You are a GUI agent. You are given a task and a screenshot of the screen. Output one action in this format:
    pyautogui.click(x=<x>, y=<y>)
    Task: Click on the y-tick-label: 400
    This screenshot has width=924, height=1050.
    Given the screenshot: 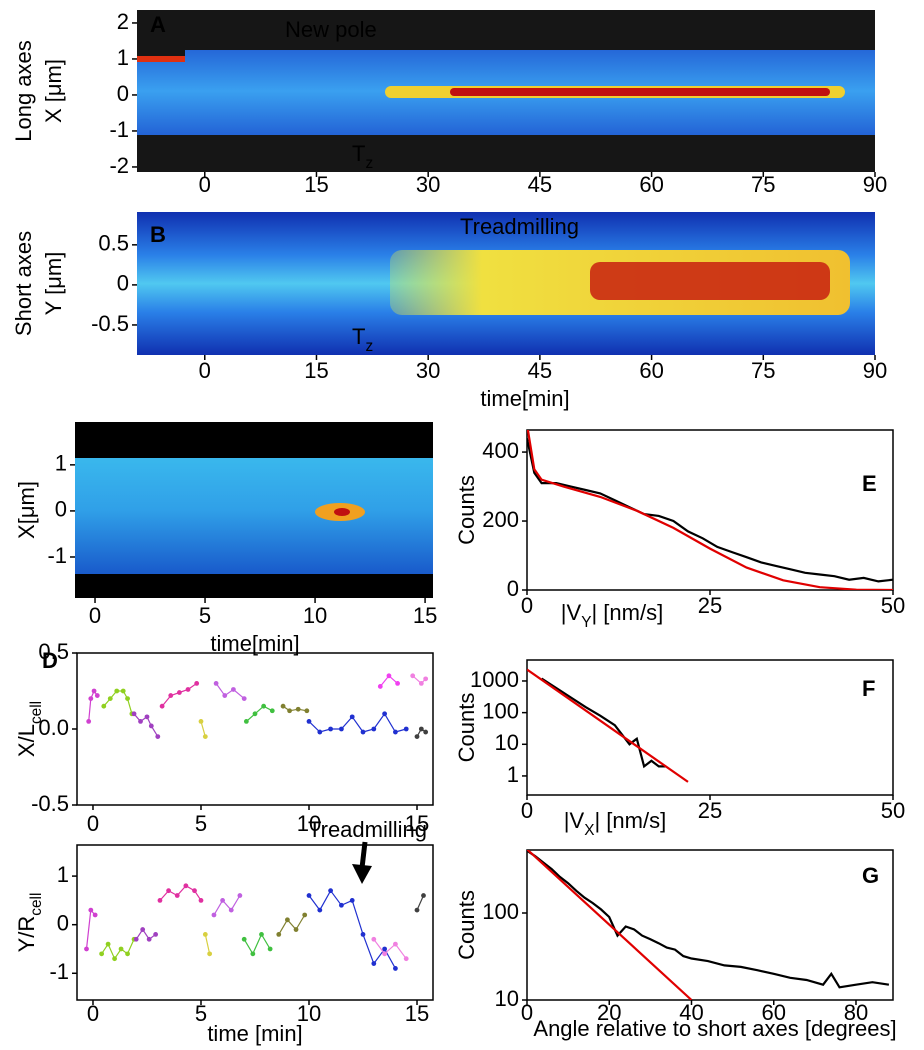 What is the action you would take?
    pyautogui.click(x=500, y=450)
    